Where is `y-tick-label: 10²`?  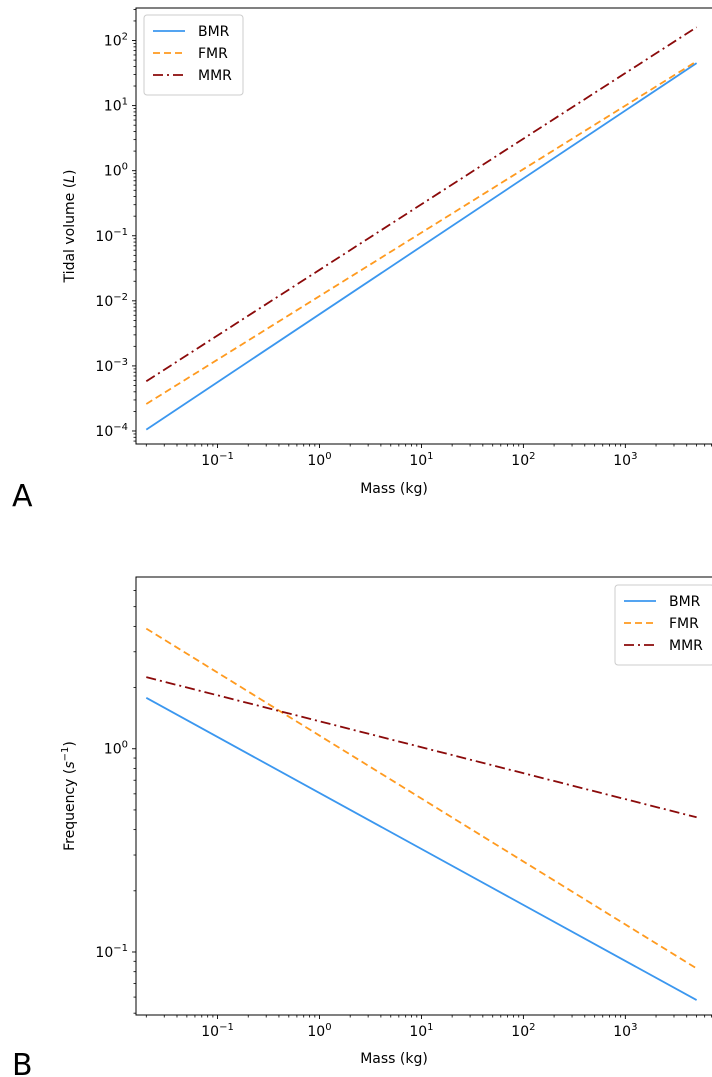 y-tick-label: 10² is located at coordinates (116, 41).